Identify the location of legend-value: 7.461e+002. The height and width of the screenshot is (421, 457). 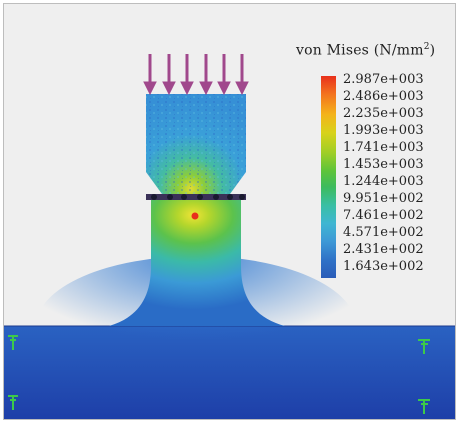
(383, 215).